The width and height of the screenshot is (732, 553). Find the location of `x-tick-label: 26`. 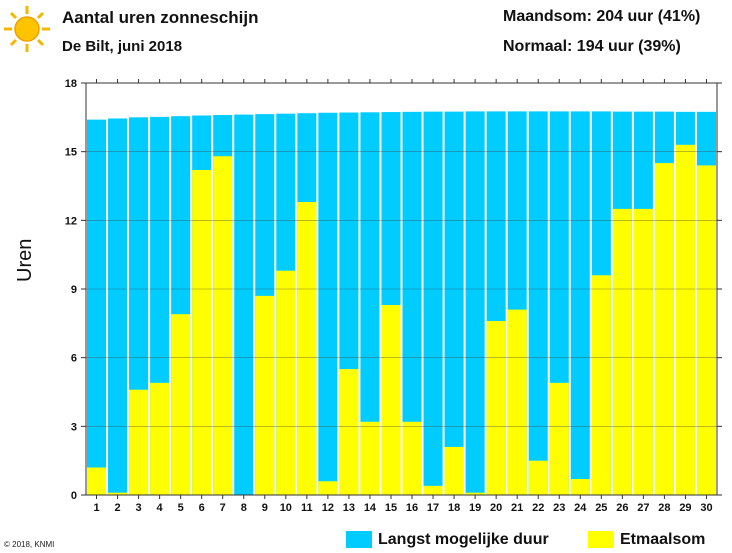

x-tick-label: 26 is located at coordinates (622, 508).